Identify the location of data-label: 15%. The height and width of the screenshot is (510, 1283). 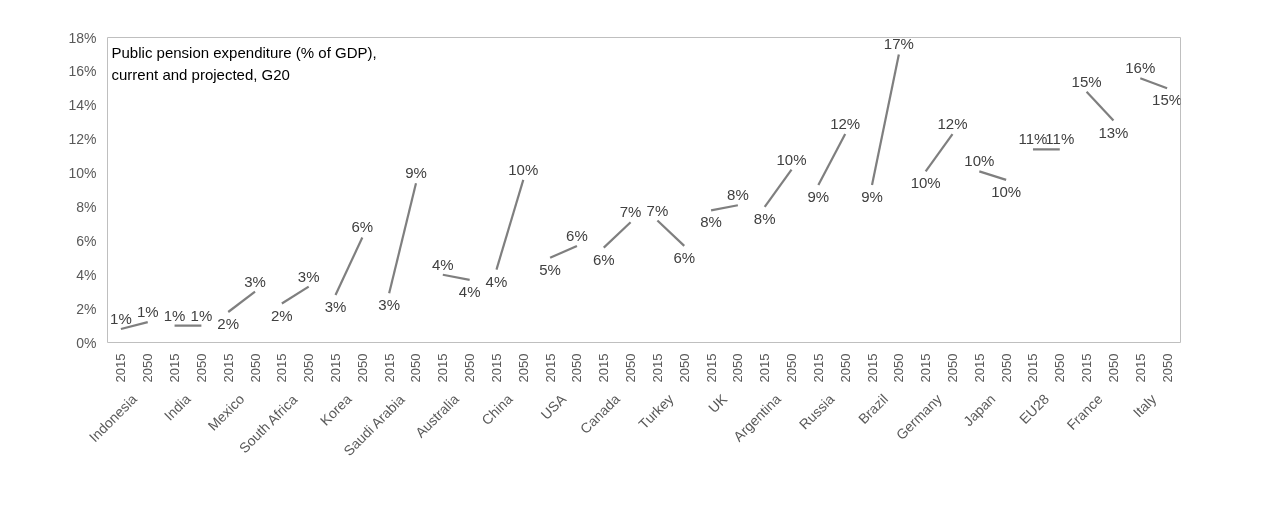
(1086, 81).